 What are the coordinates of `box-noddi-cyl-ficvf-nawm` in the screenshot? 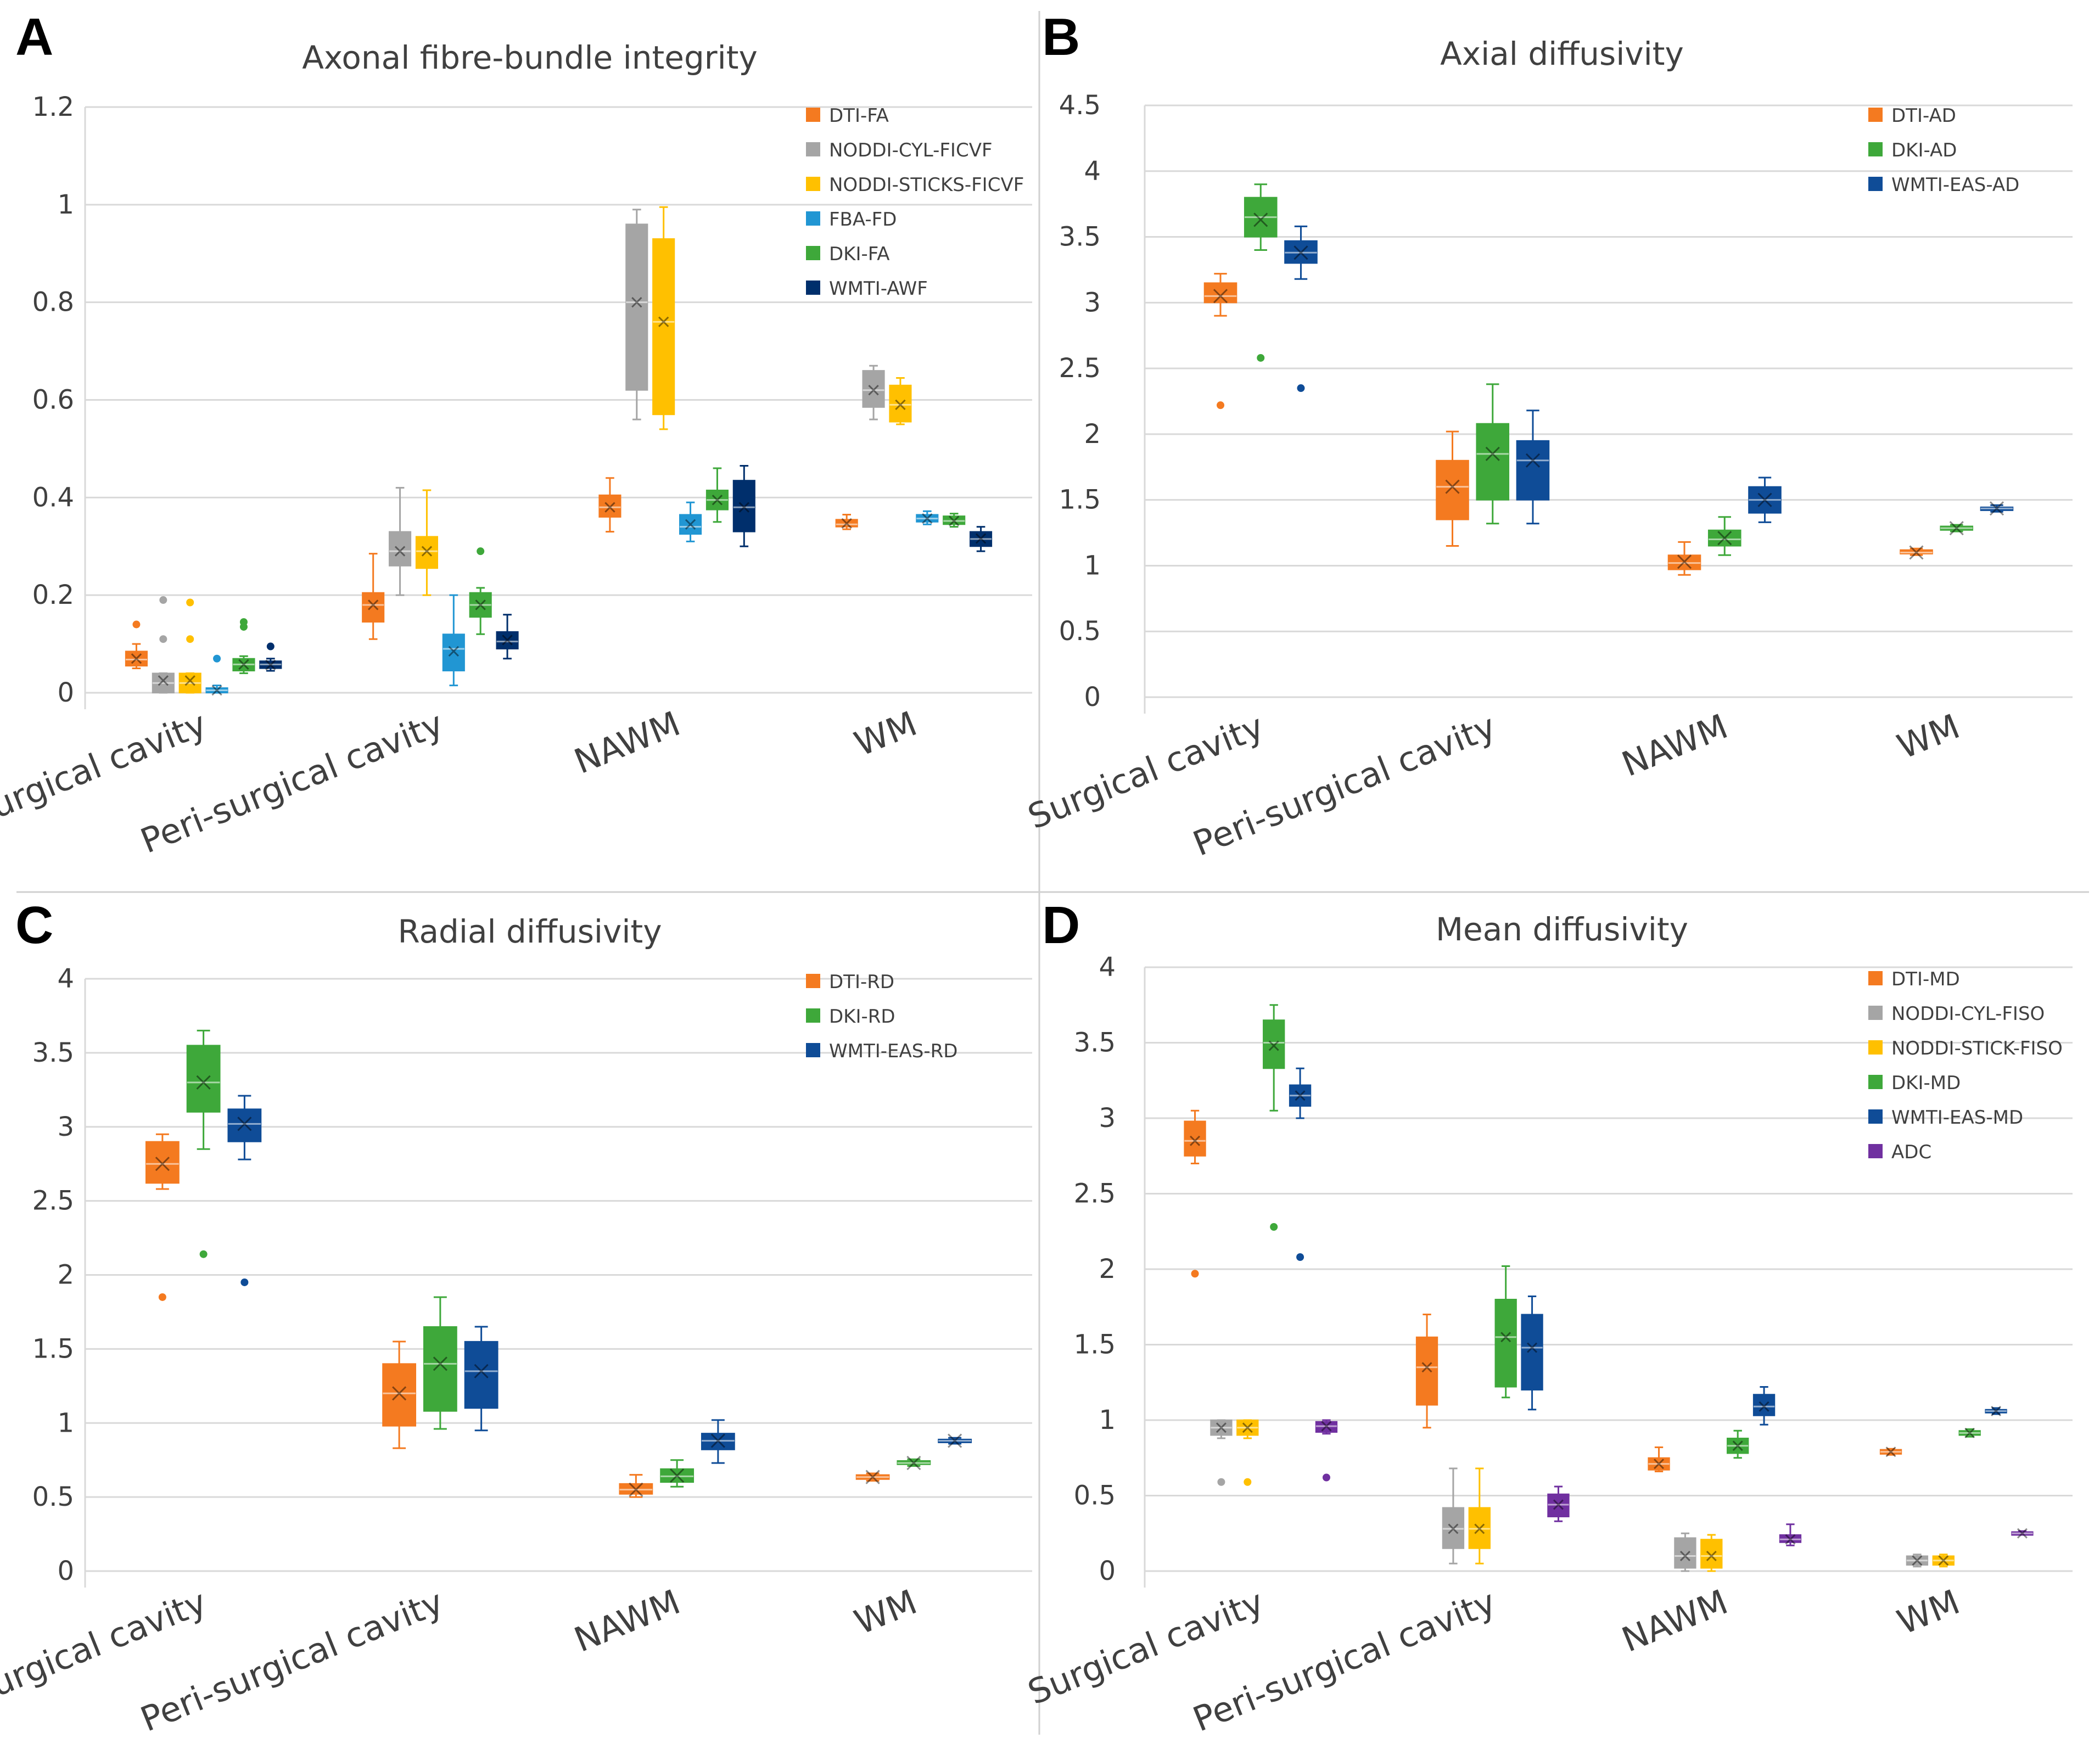 It's located at (637, 314).